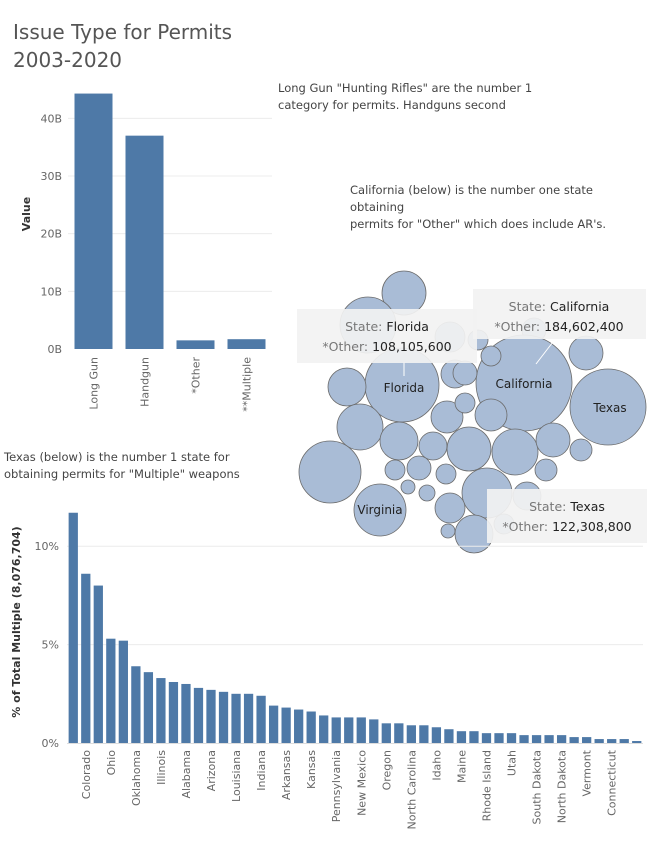  Describe the element at coordinates (51, 176) in the screenshot. I see `y-tick-label: 30B` at that location.